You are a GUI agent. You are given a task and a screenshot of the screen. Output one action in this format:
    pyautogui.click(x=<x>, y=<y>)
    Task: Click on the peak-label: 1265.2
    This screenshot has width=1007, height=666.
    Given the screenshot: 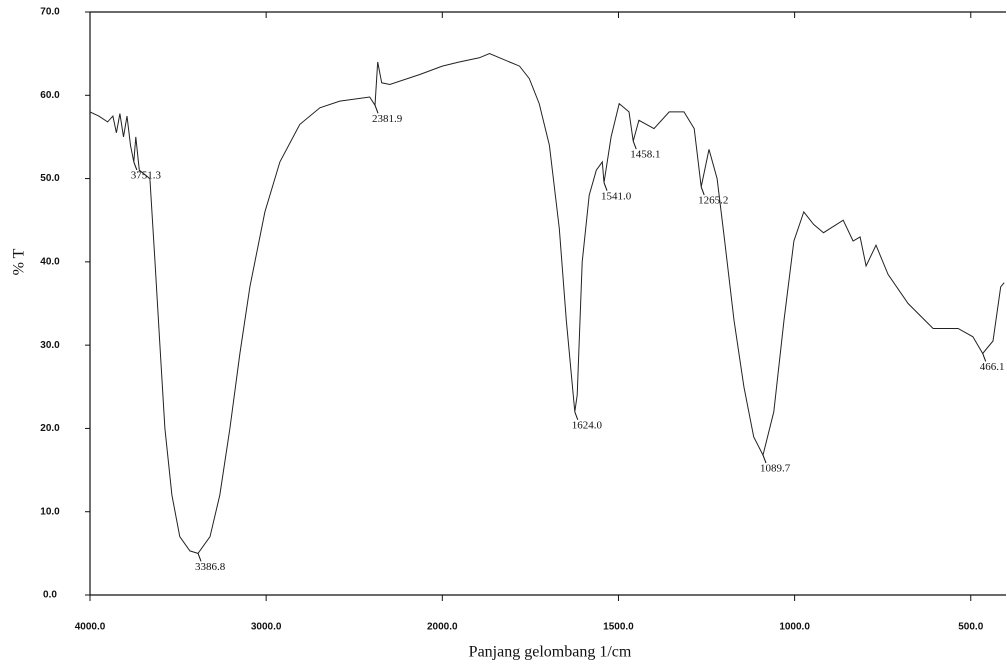 What is the action you would take?
    pyautogui.click(x=713, y=200)
    